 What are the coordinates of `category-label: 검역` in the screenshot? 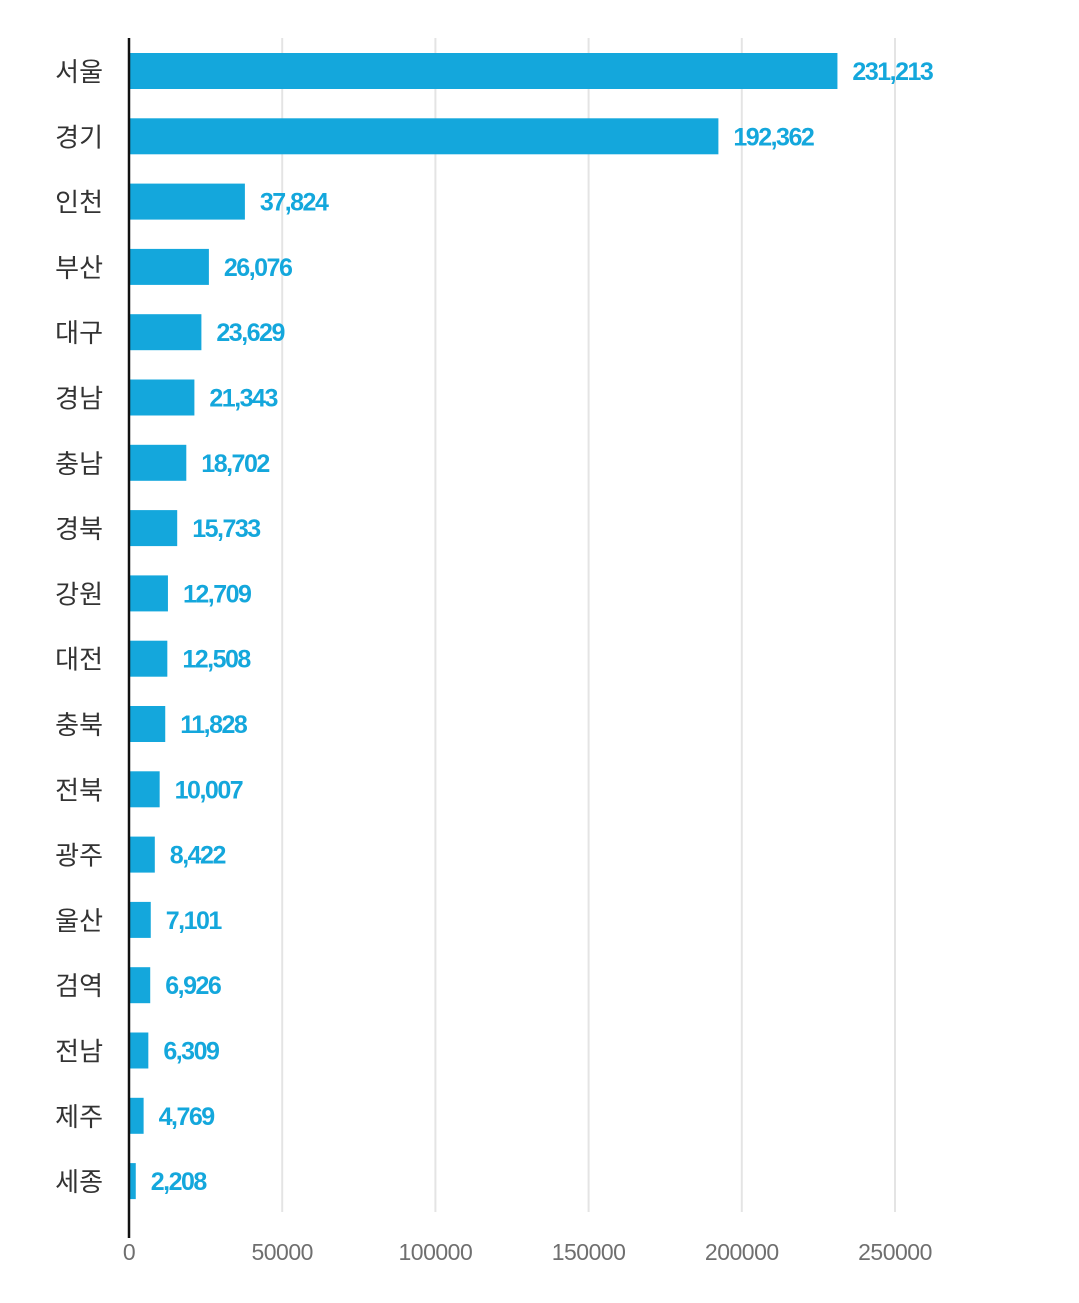 It's located at (79, 987).